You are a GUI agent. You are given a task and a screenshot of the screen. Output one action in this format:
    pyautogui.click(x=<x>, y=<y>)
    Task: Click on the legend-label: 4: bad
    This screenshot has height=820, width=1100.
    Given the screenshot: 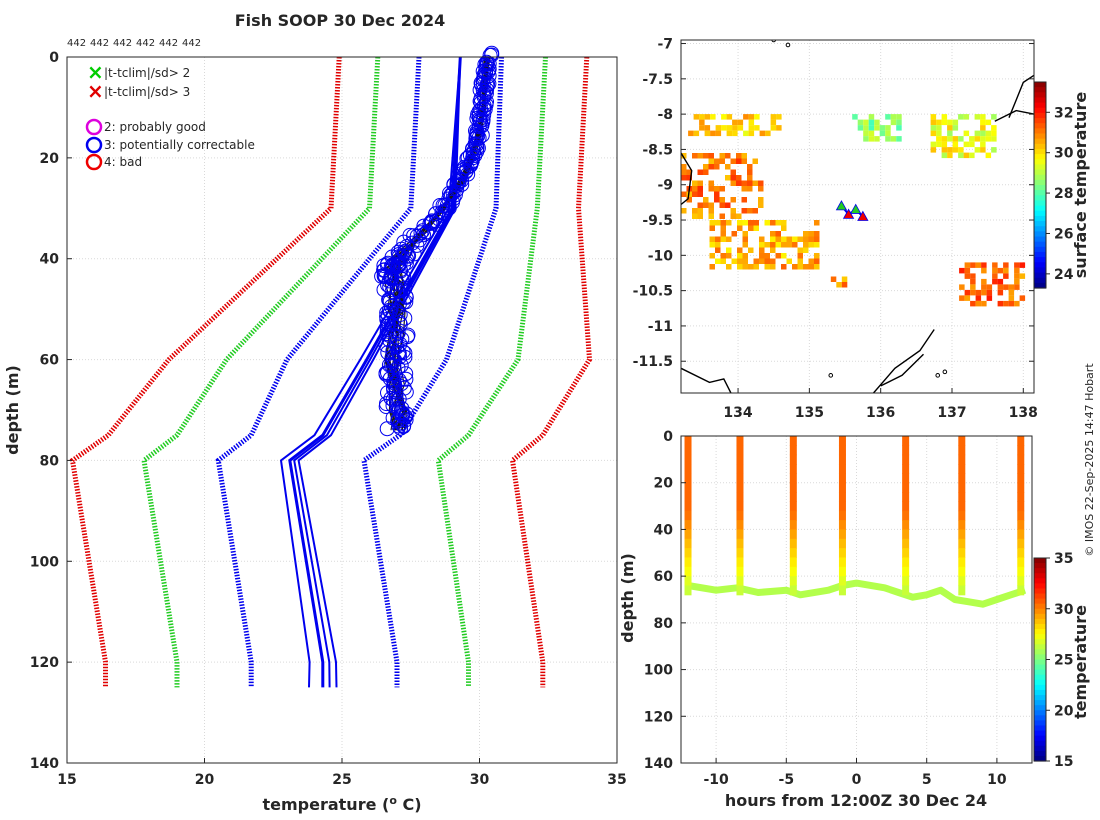 What is the action you would take?
    pyautogui.click(x=123, y=162)
    